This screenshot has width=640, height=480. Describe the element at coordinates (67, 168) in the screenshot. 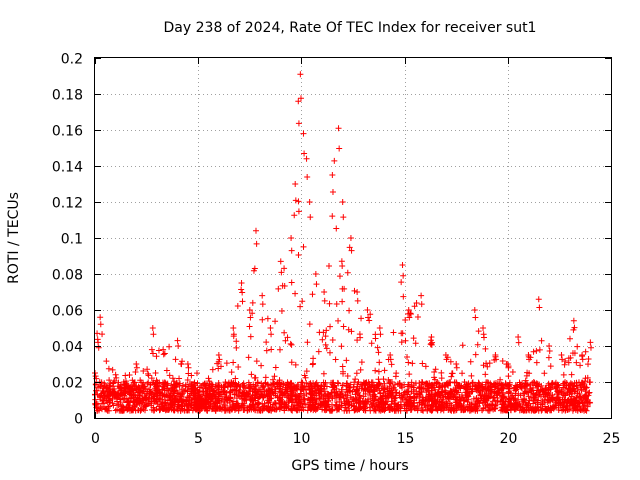

I see `y-tick-label: 0.14` at that location.